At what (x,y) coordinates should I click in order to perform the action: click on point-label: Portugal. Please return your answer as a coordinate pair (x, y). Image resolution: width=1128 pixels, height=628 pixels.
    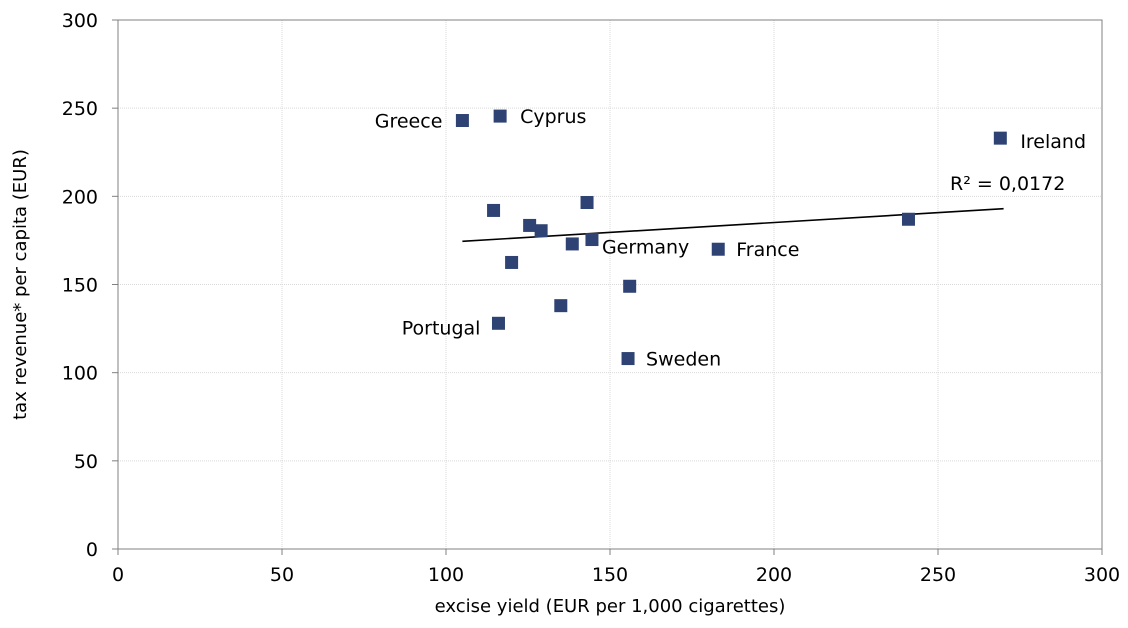
    Looking at the image, I should click on (441, 328).